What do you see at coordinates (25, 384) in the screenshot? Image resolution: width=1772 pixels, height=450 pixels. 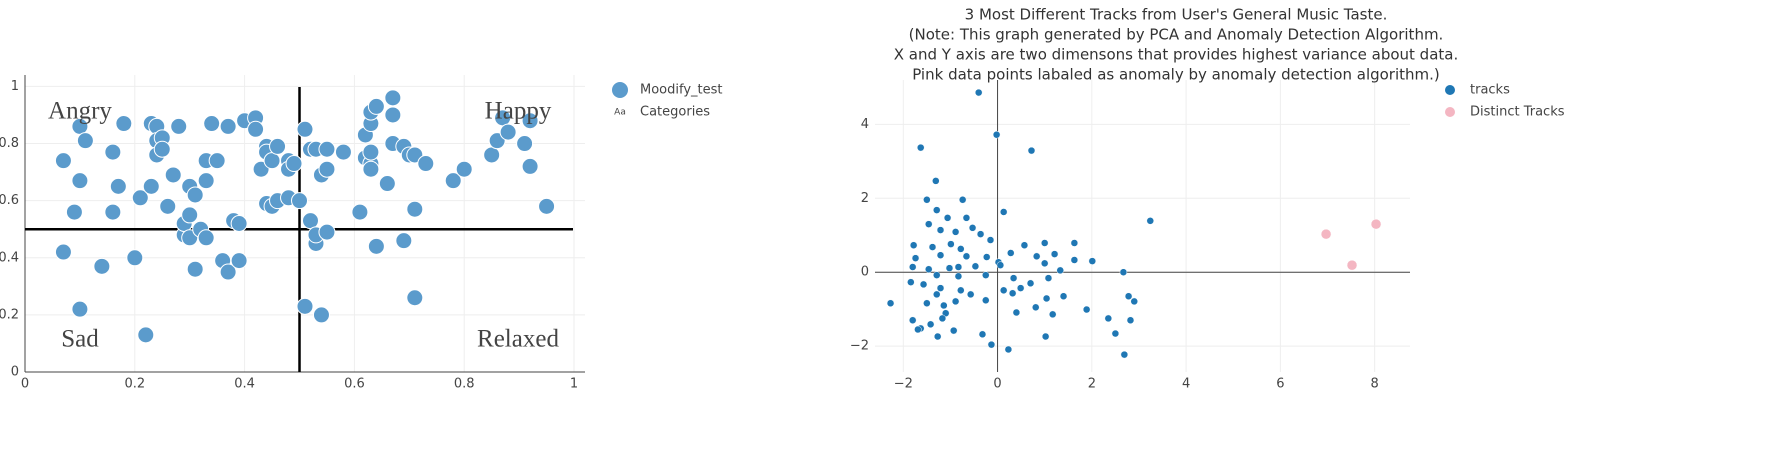 I see `x-tick-label: 0` at bounding box center [25, 384].